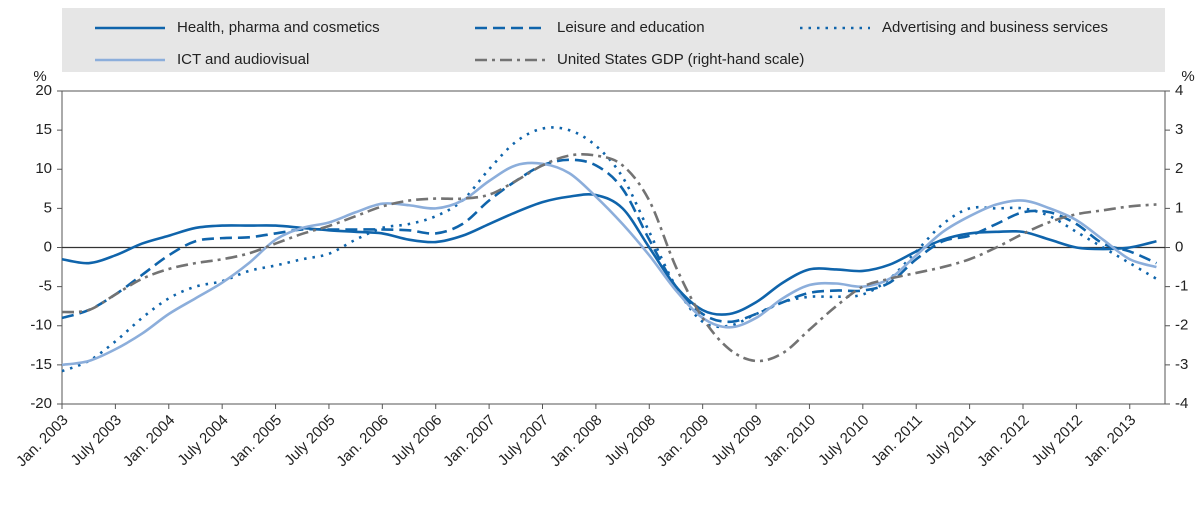 Image resolution: width=1198 pixels, height=509 pixels. I want to click on x-tick-label: Jan. 2010, so click(789, 441).